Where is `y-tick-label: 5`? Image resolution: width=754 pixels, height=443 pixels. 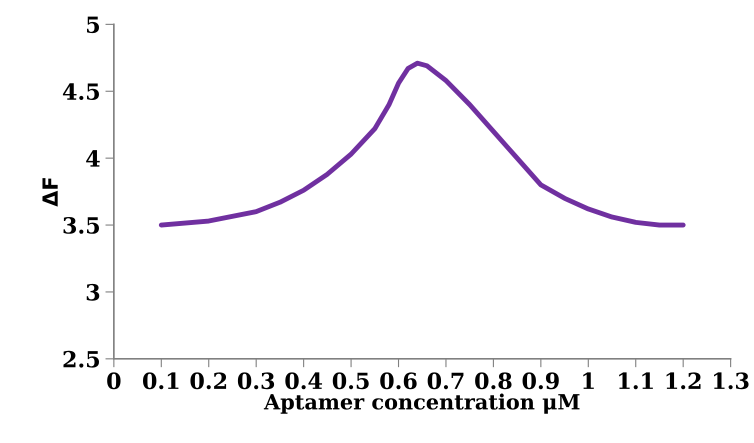 y-tick-label: 5 is located at coordinates (93, 25).